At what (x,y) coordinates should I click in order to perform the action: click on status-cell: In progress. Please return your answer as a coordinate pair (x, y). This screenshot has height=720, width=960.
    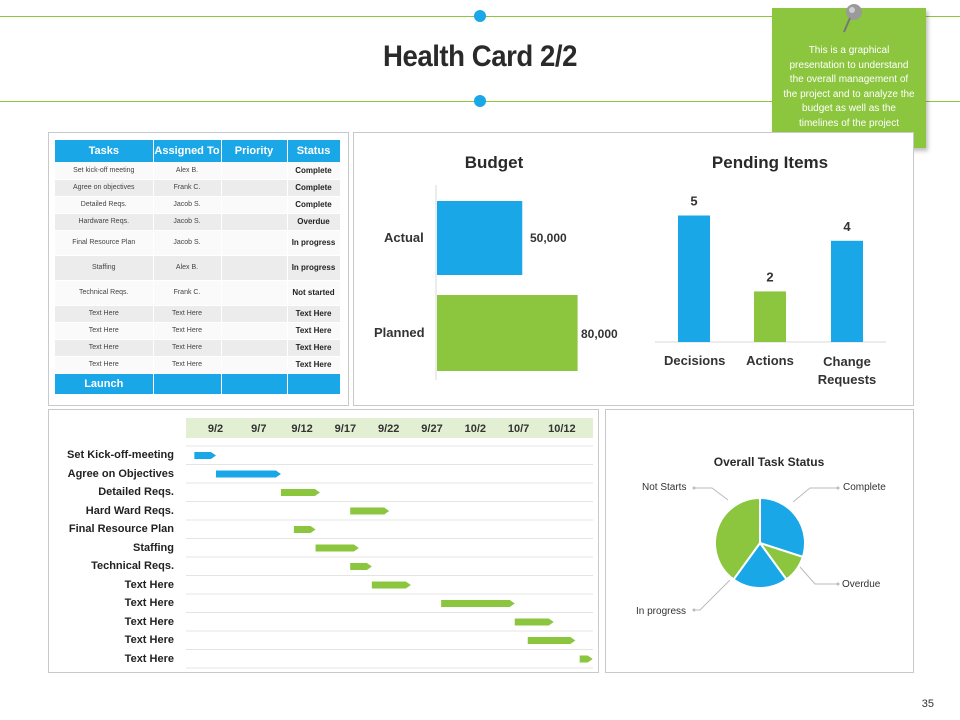
    Looking at the image, I should click on (314, 268).